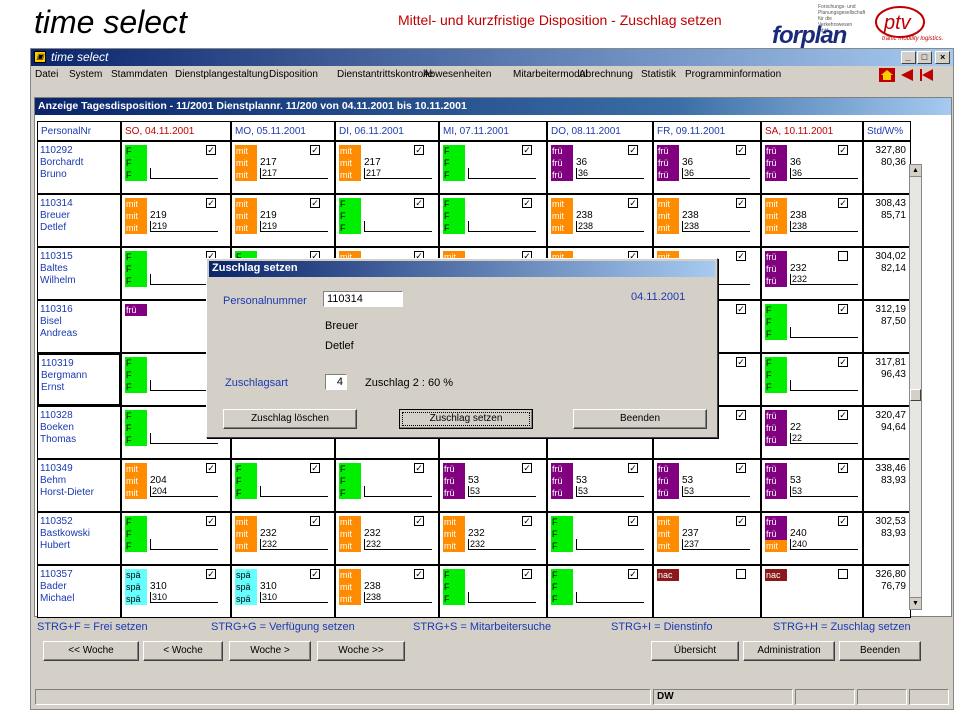 The image size is (960, 720). Describe the element at coordinates (908, 57) in the screenshot. I see `minimize-button: _` at that location.